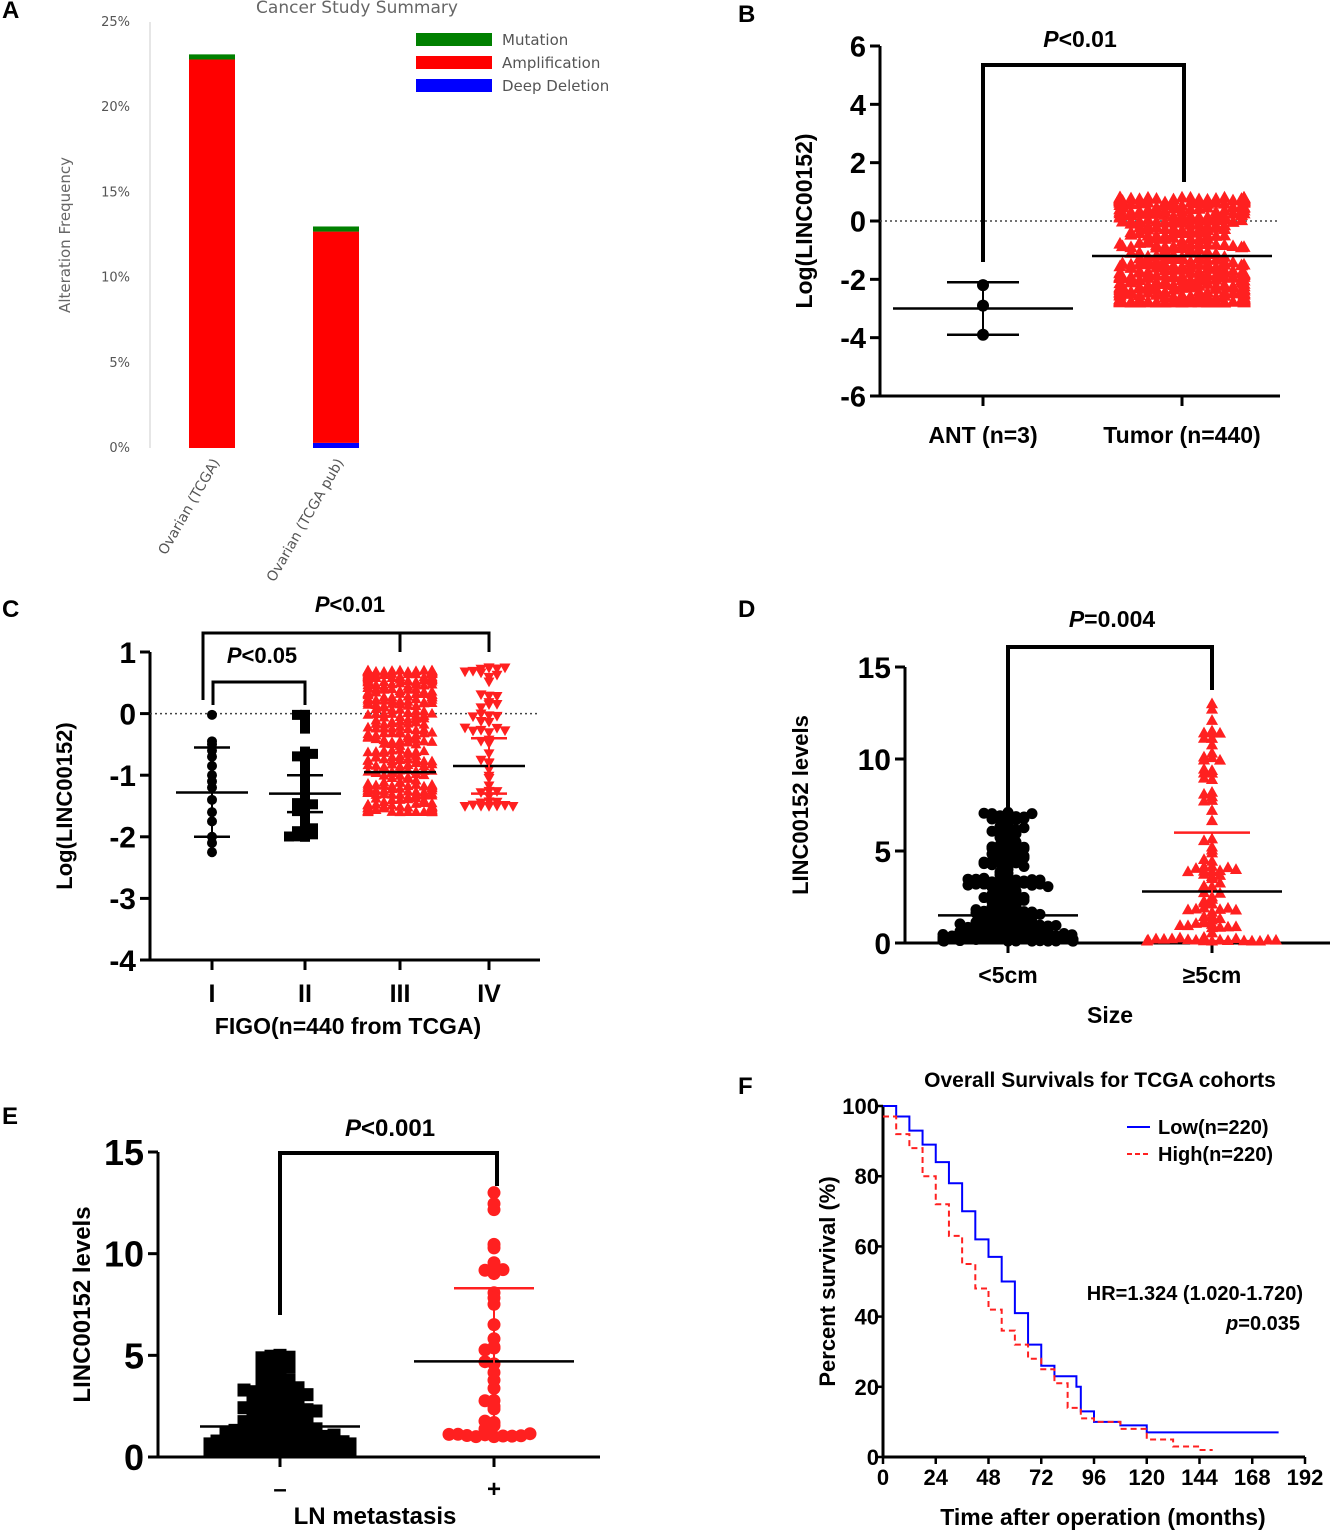 This screenshot has height=1533, width=1333. What do you see at coordinates (745, 1086) in the screenshot?
I see `panel-letter-f: F` at bounding box center [745, 1086].